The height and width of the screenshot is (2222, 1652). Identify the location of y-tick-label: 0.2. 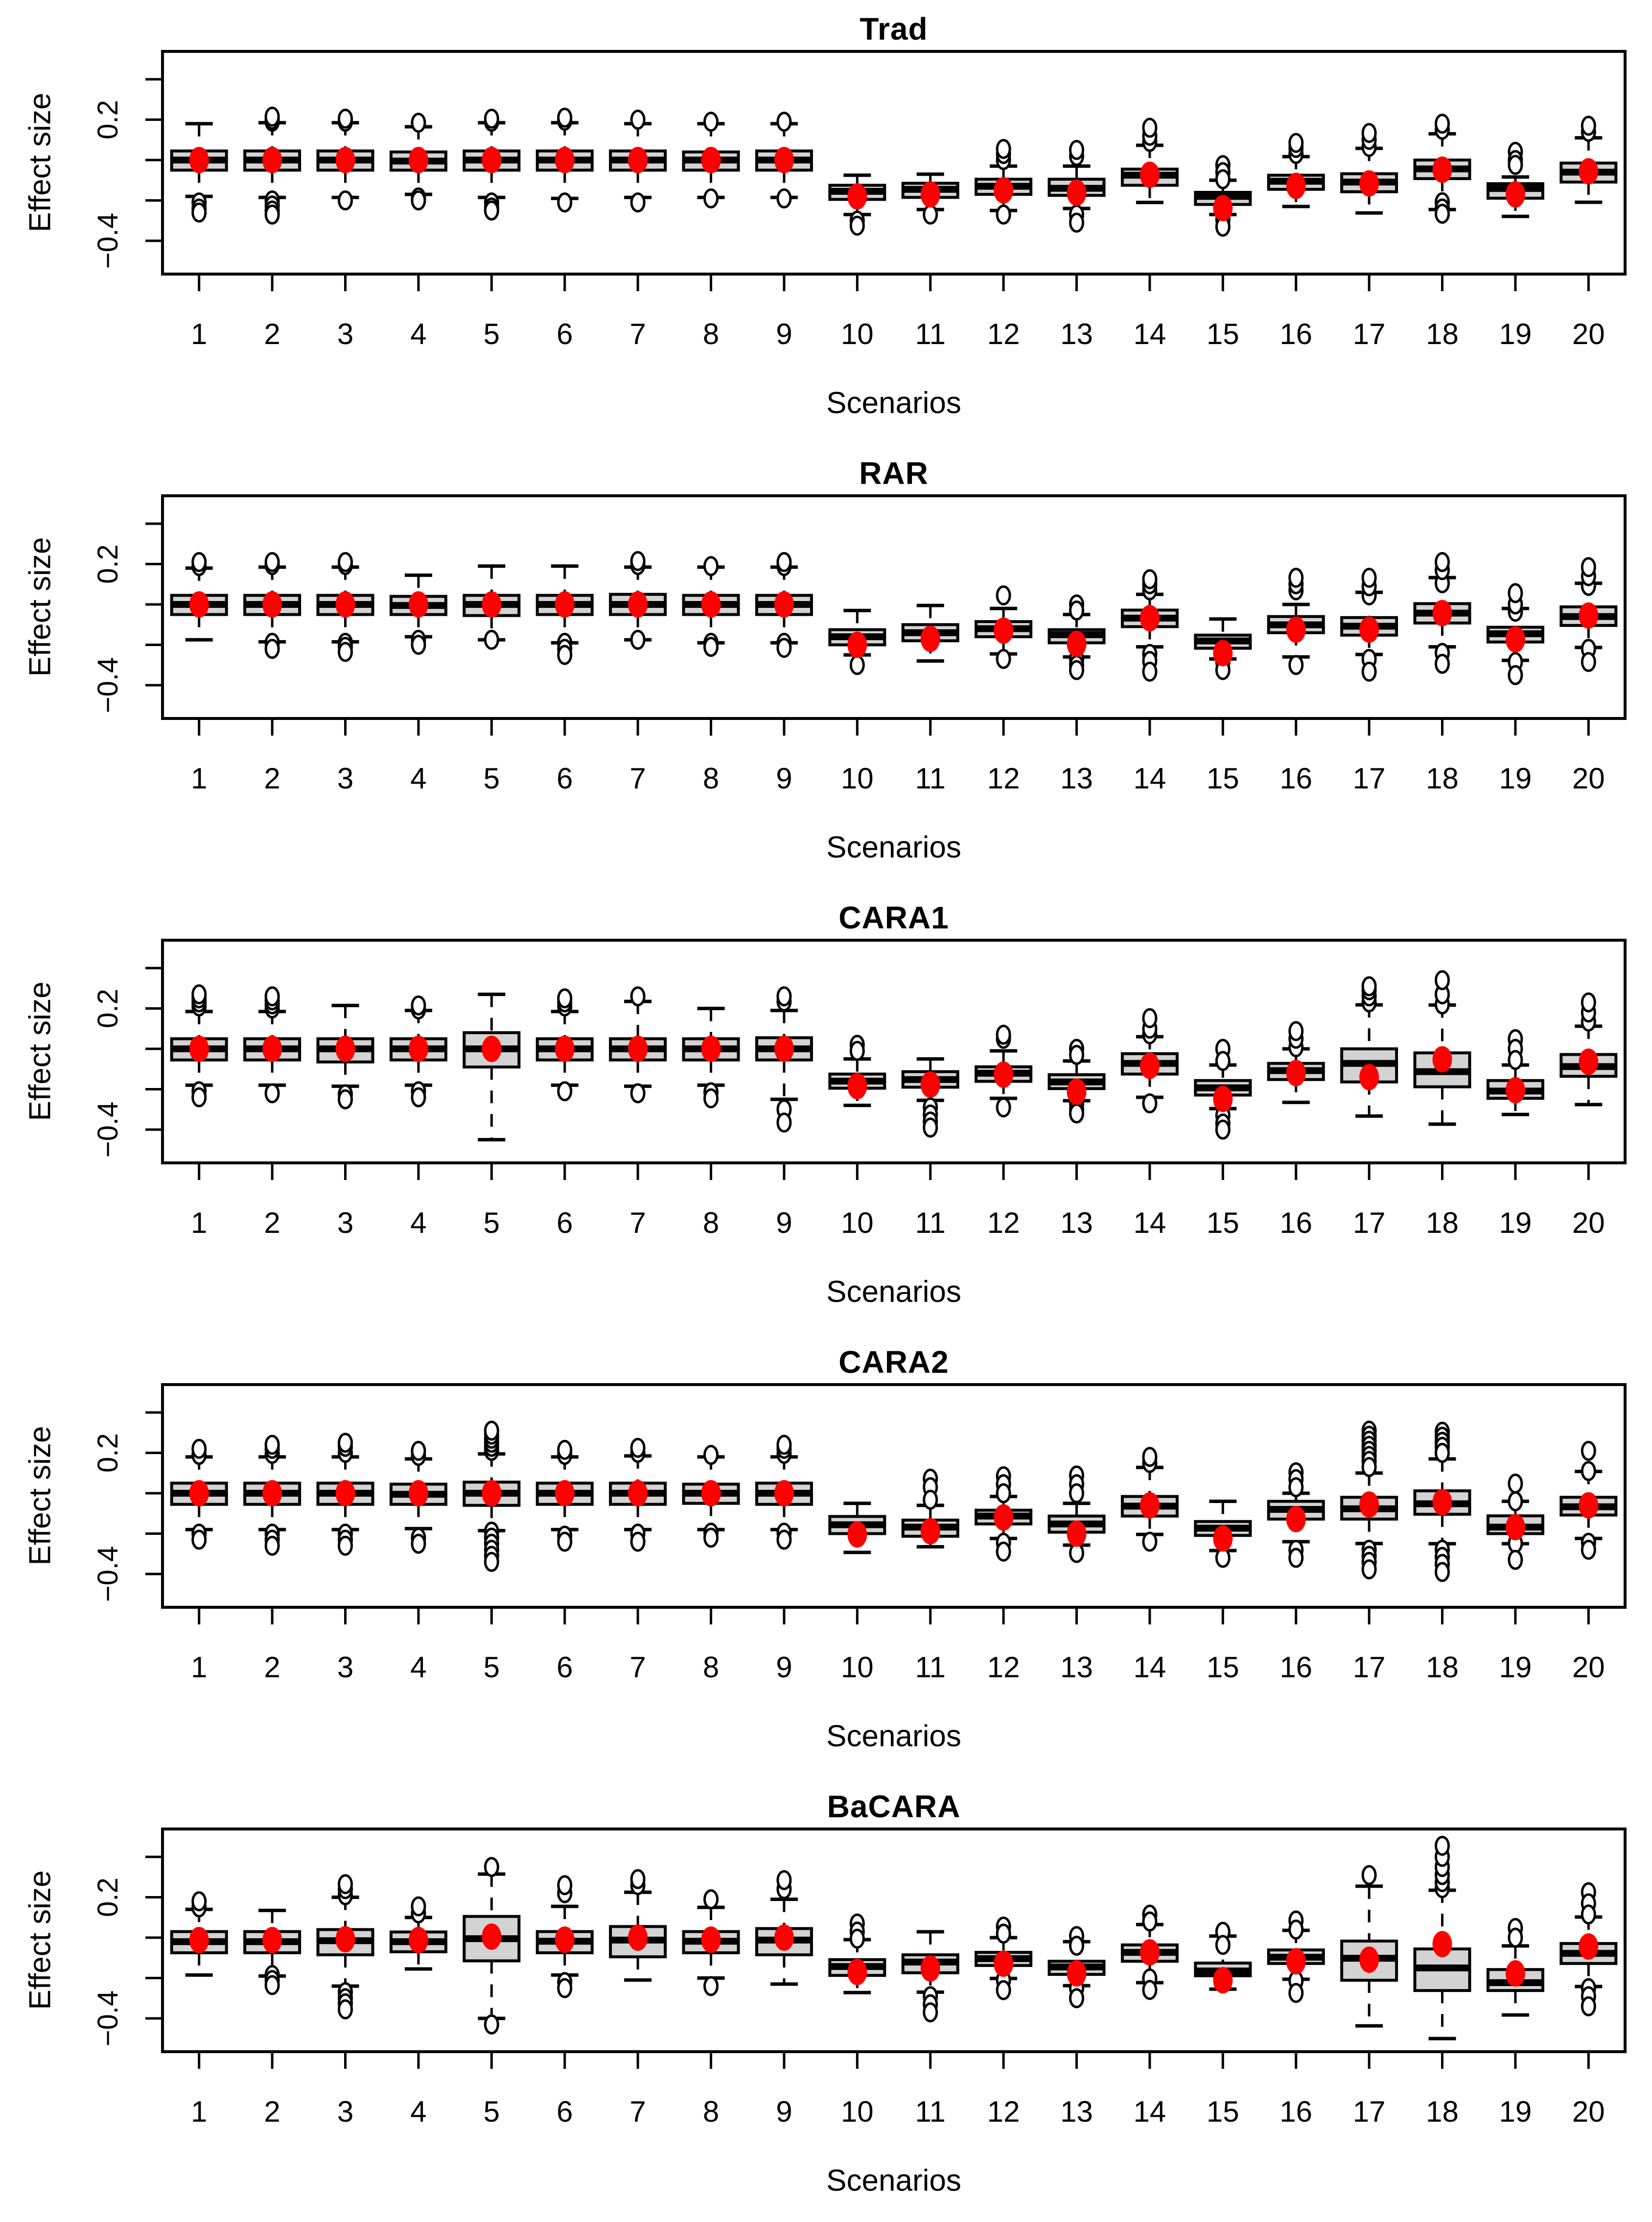
(108, 1009).